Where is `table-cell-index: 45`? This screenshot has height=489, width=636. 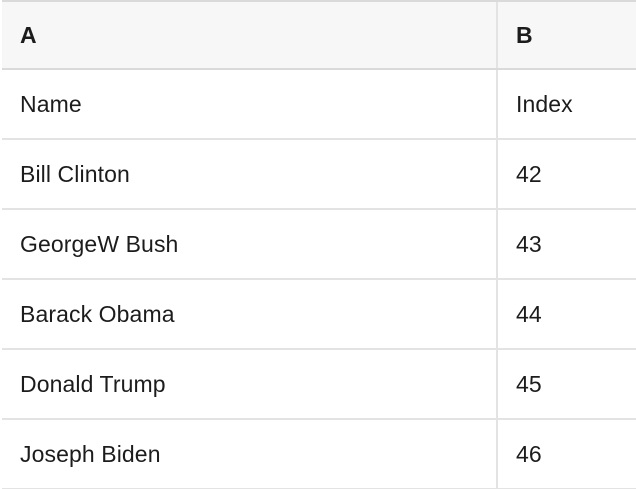
table-cell-index: 45 is located at coordinates (566, 384).